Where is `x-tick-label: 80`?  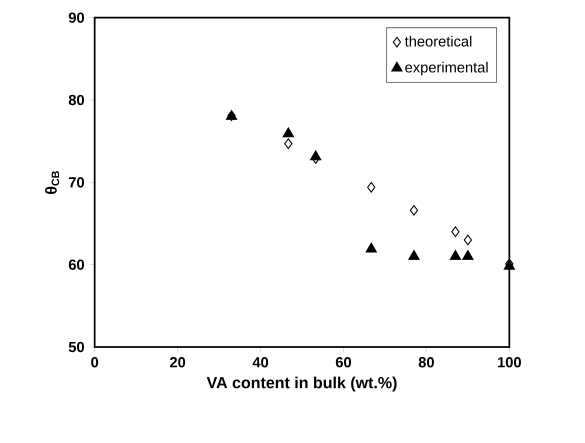
x-tick-label: 80 is located at coordinates (426, 362).